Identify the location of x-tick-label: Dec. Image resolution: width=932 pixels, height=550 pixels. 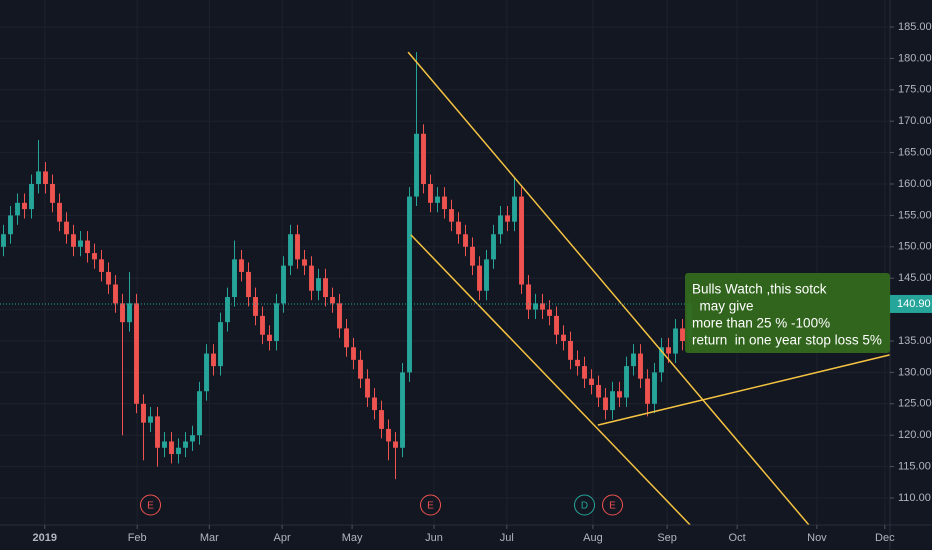
(885, 538).